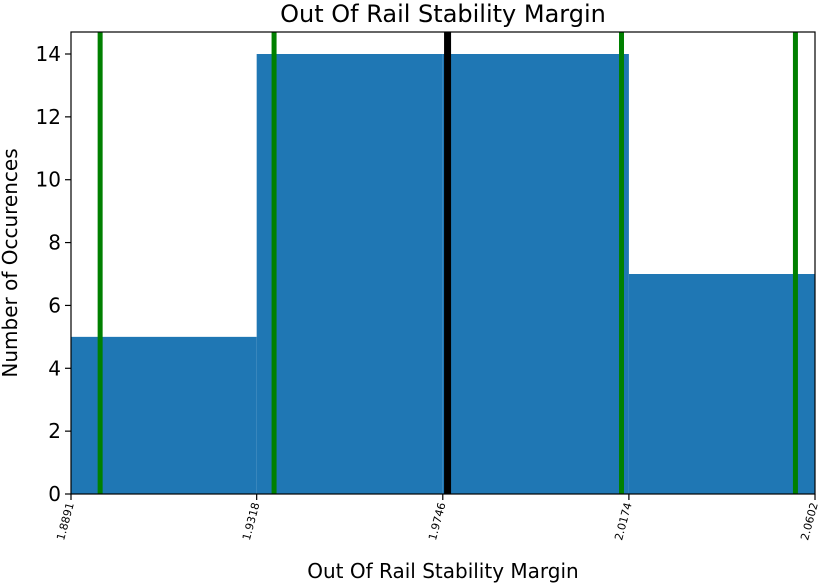  I want to click on y-tick-label: 0, so click(54, 494).